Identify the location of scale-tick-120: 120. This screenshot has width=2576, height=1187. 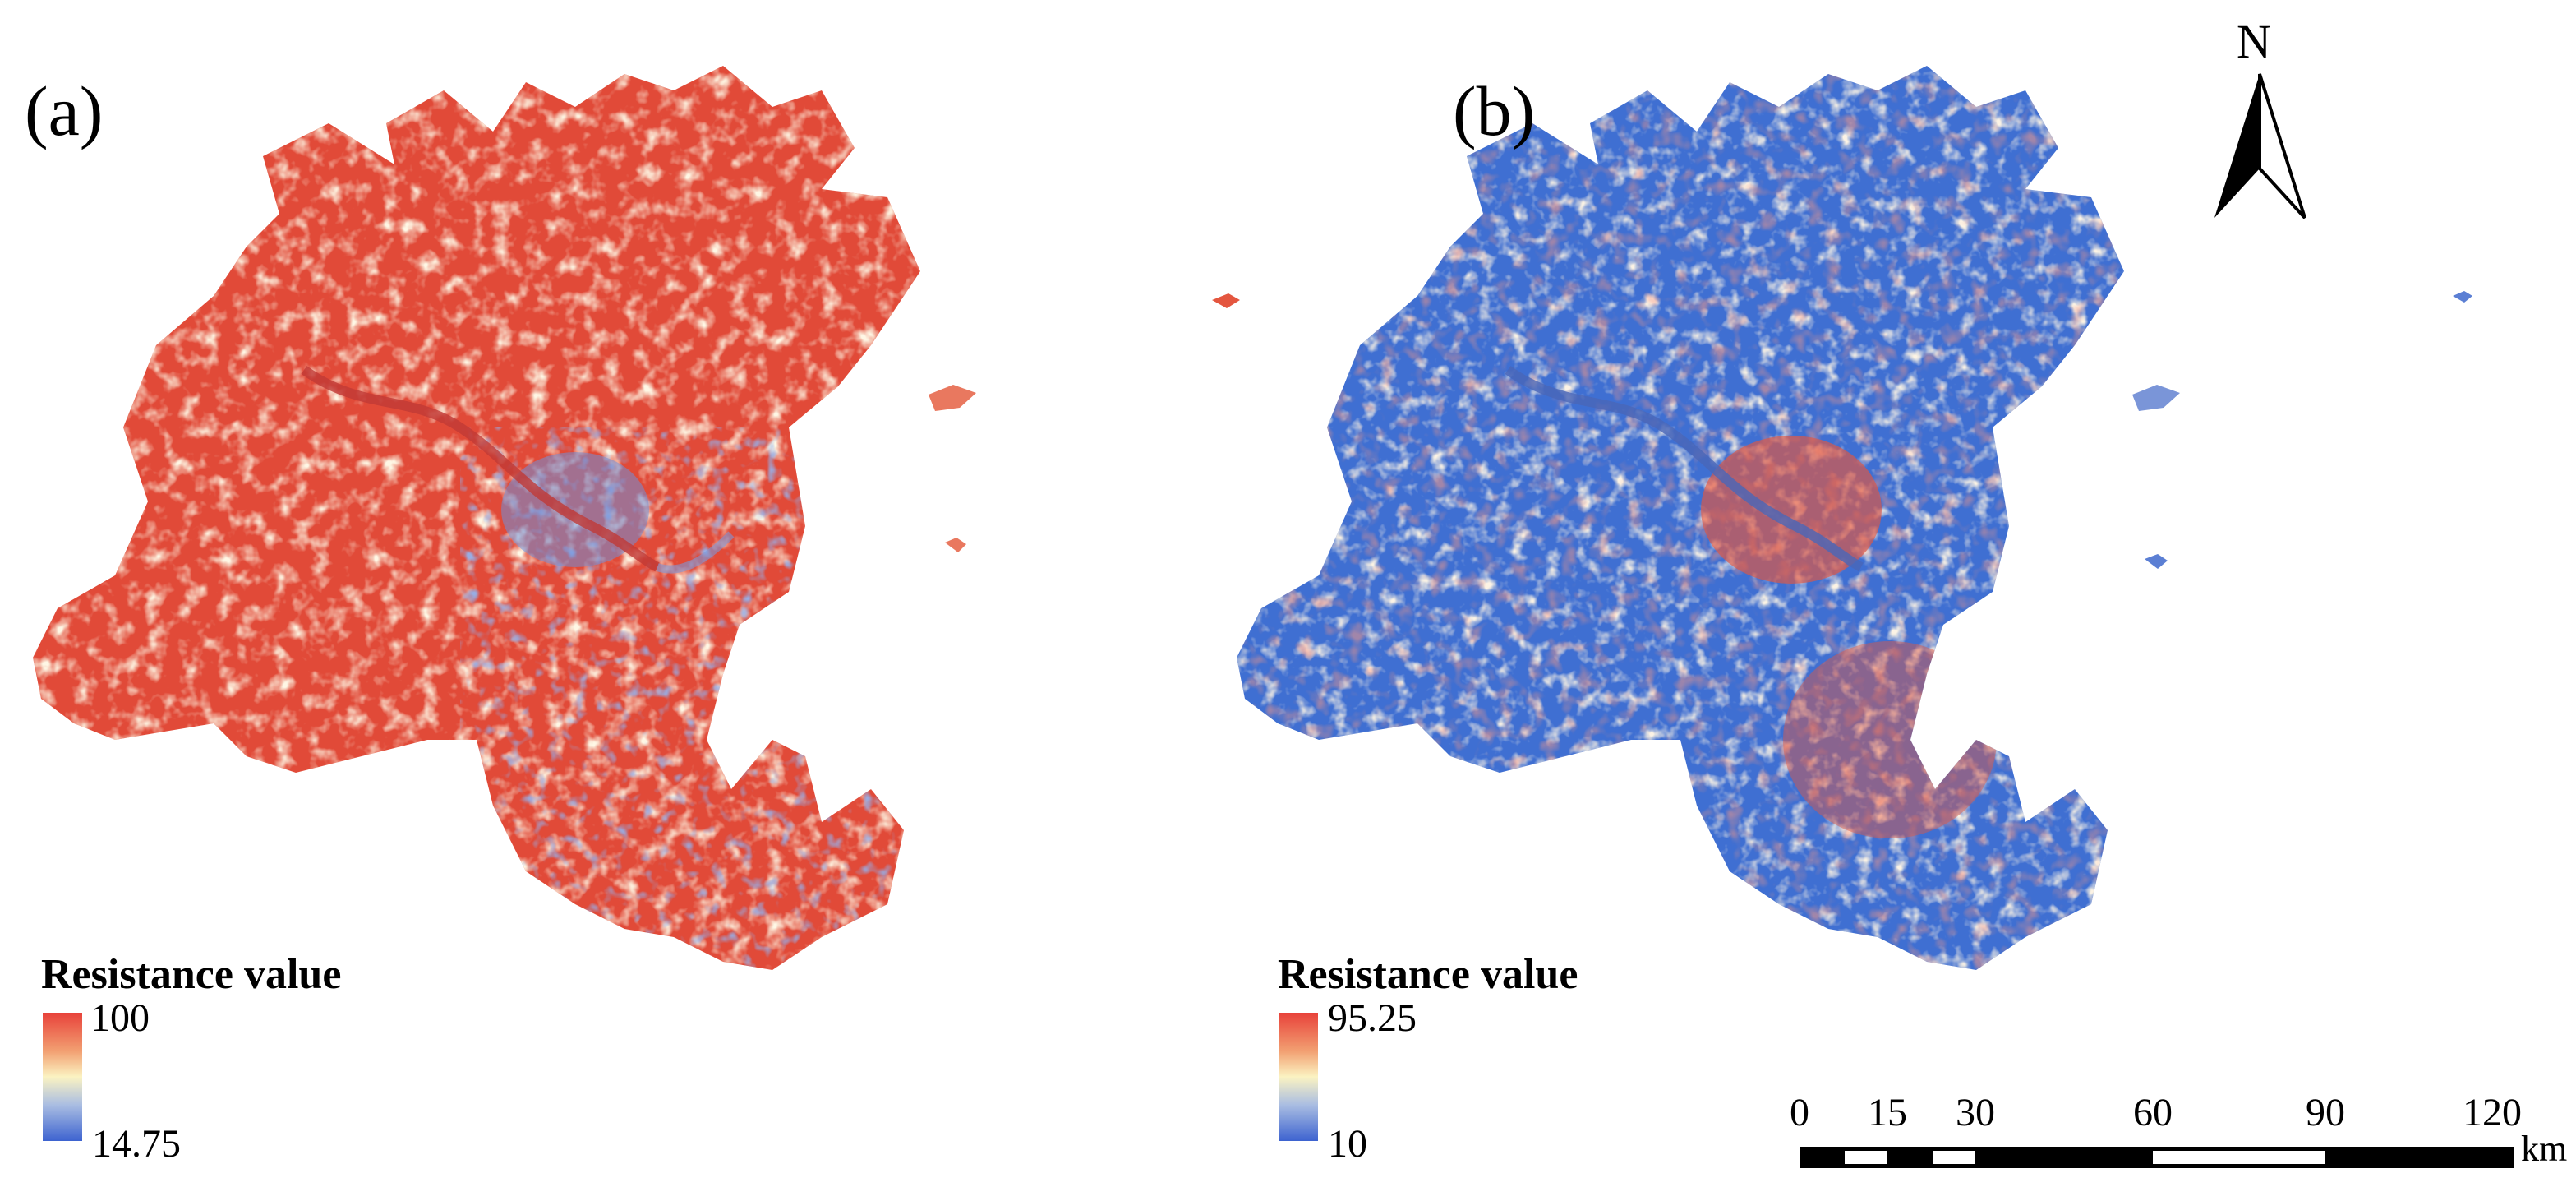
(2492, 1112).